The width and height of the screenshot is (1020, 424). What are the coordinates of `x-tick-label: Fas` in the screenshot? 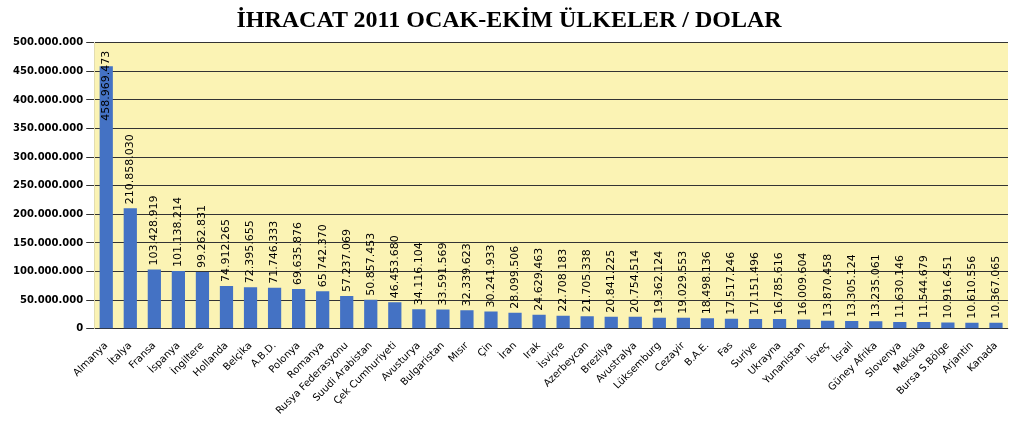 It's located at (725, 349).